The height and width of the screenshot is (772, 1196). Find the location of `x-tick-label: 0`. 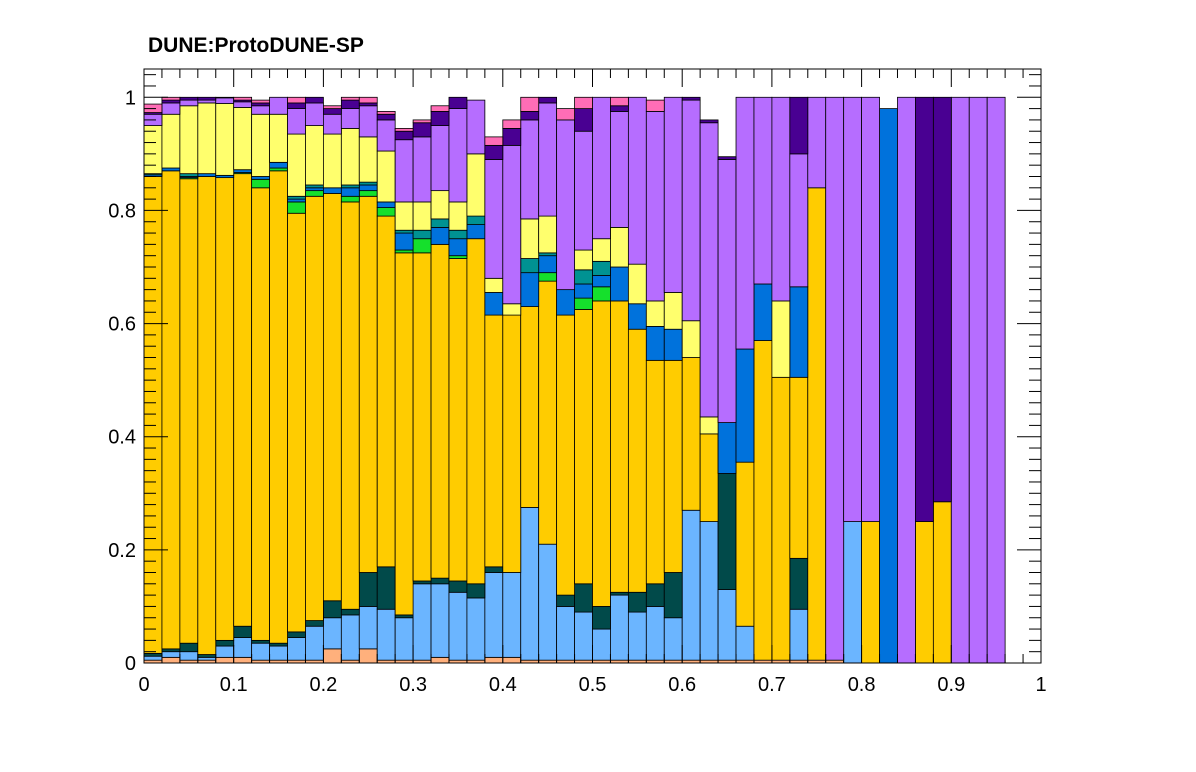

x-tick-label: 0 is located at coordinates (143, 685).